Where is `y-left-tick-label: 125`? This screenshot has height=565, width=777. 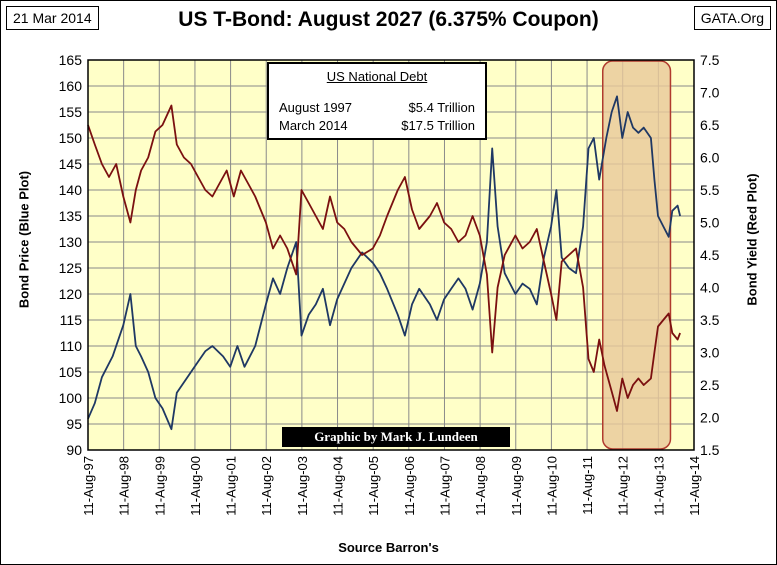
y-left-tick-label: 125 is located at coordinates (71, 268).